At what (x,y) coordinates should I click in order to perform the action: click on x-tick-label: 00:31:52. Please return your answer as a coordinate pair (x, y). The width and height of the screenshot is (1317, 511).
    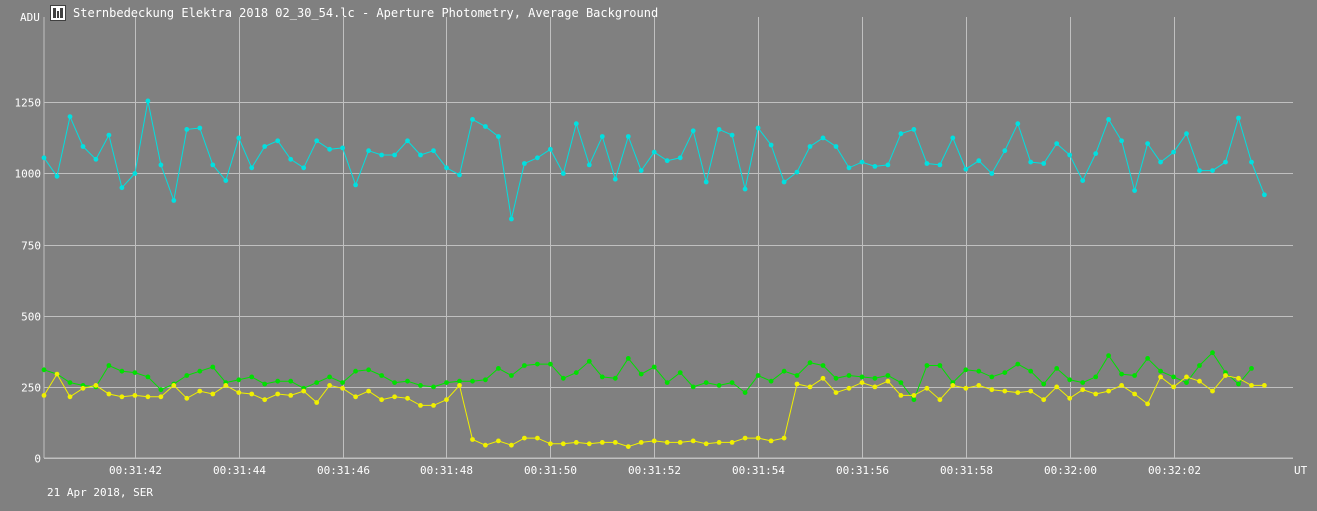
    Looking at the image, I should click on (654, 470).